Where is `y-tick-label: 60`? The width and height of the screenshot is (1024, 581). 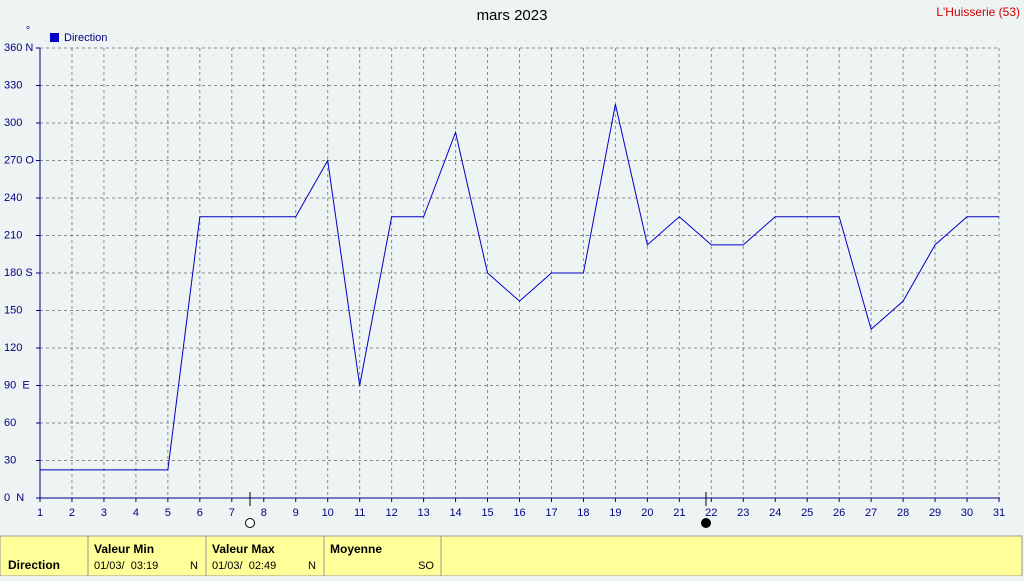
y-tick-label: 60 is located at coordinates (10, 423).